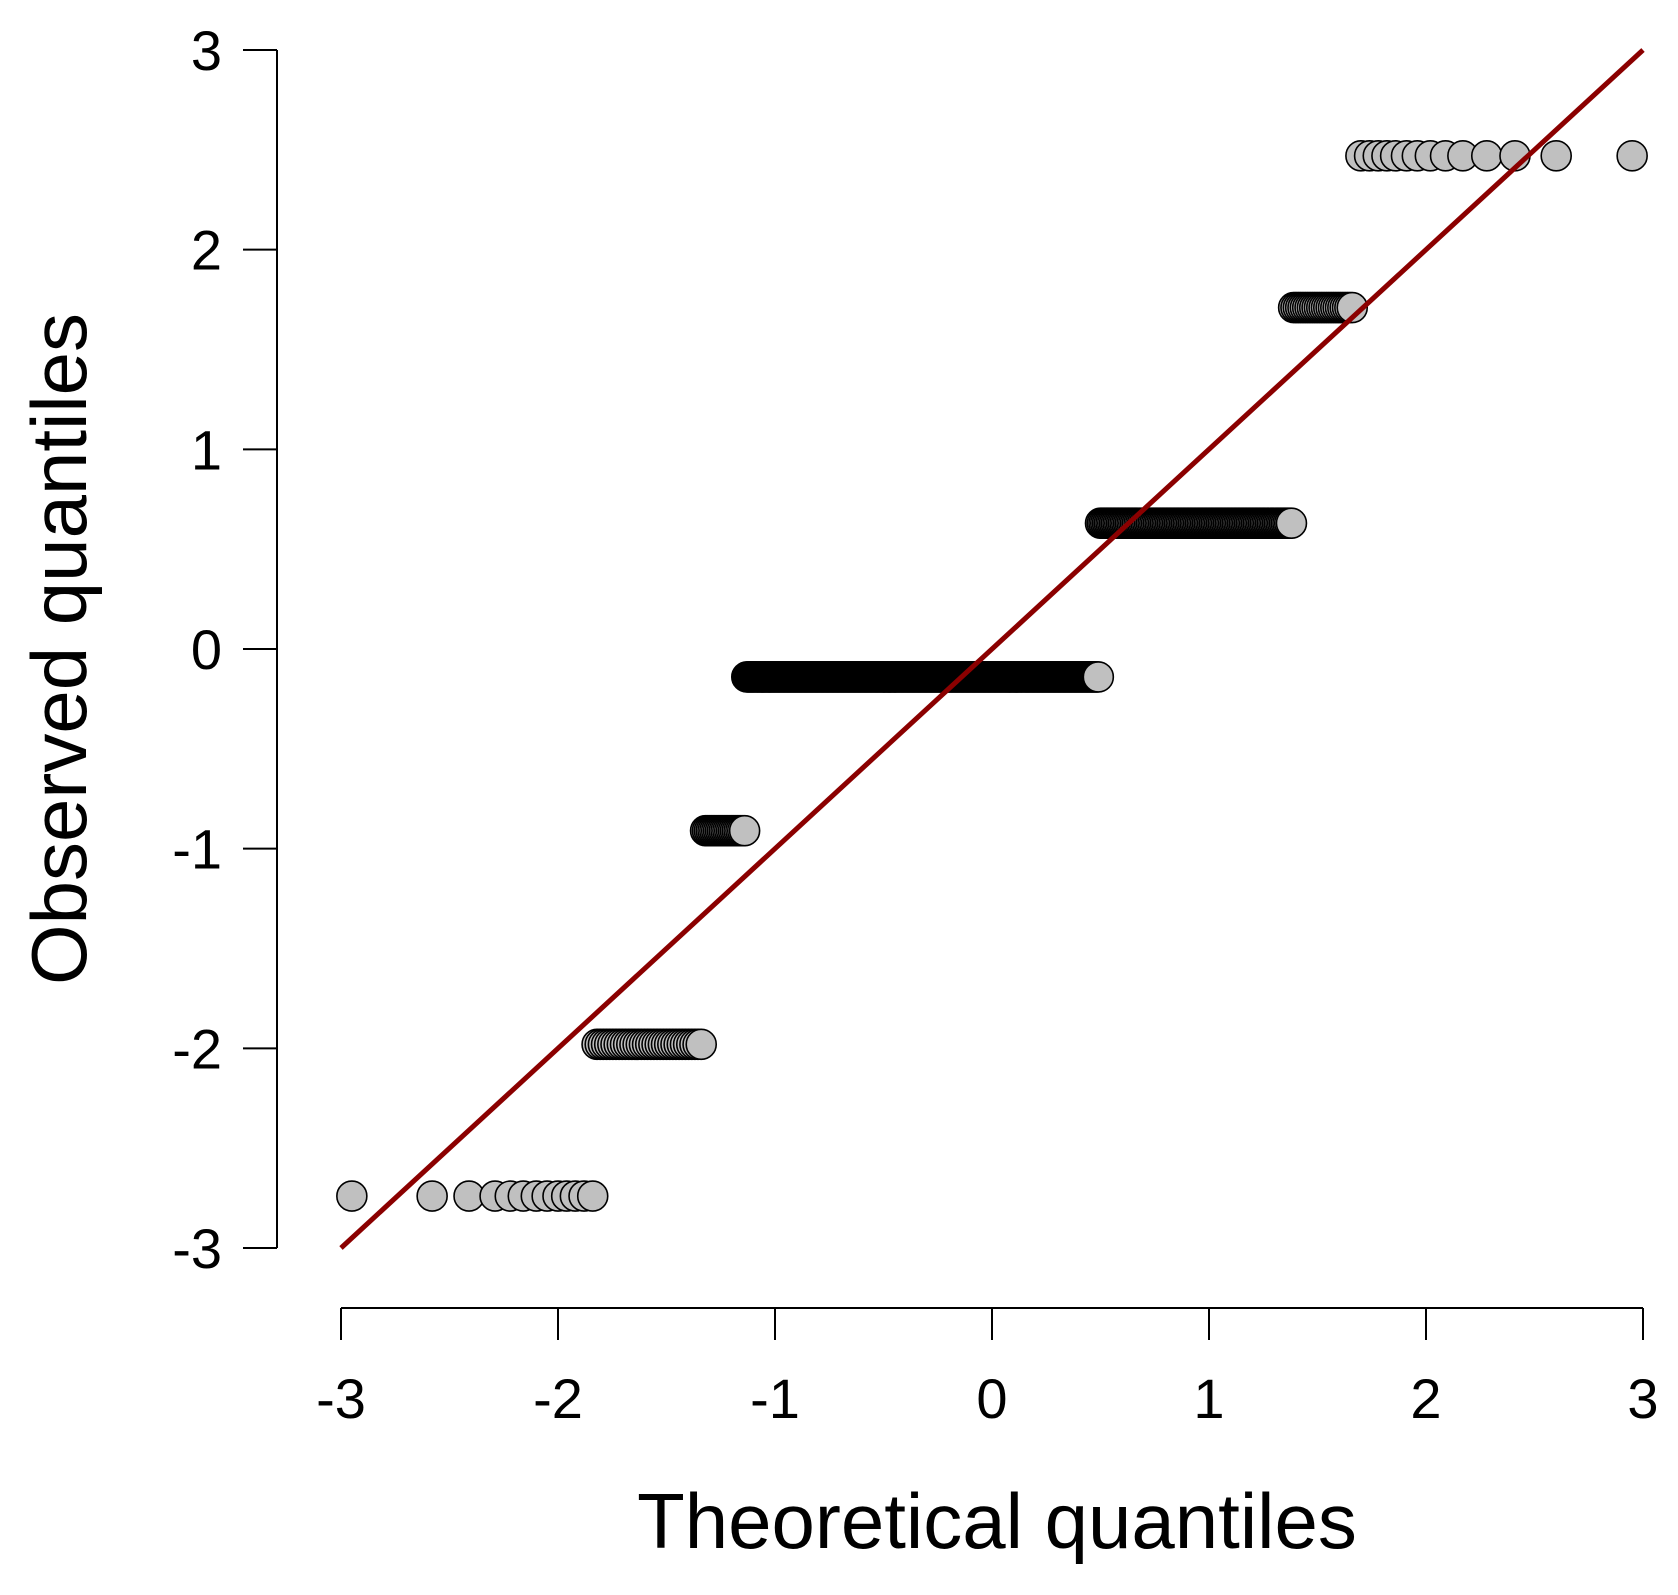  I want to click on x-tick-label: 0, so click(991, 1398).